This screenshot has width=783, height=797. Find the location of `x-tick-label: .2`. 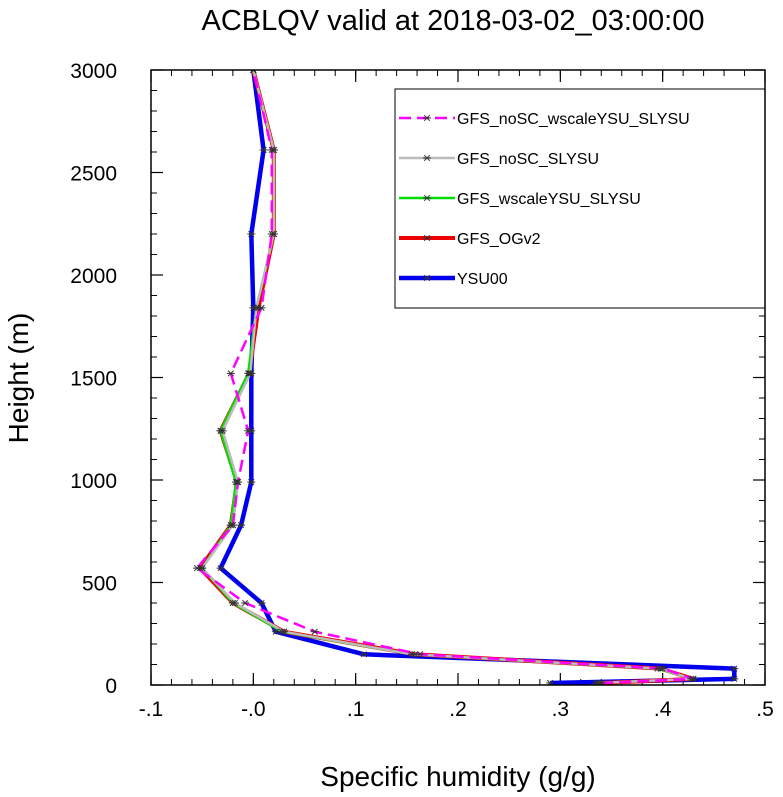

x-tick-label: .2 is located at coordinates (458, 709).